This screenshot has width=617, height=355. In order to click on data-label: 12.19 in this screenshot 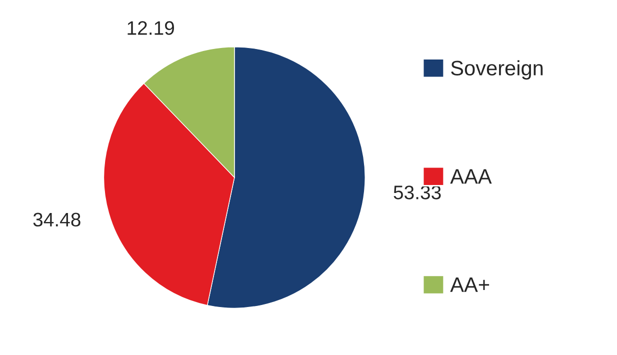, I will do `click(151, 28)`.